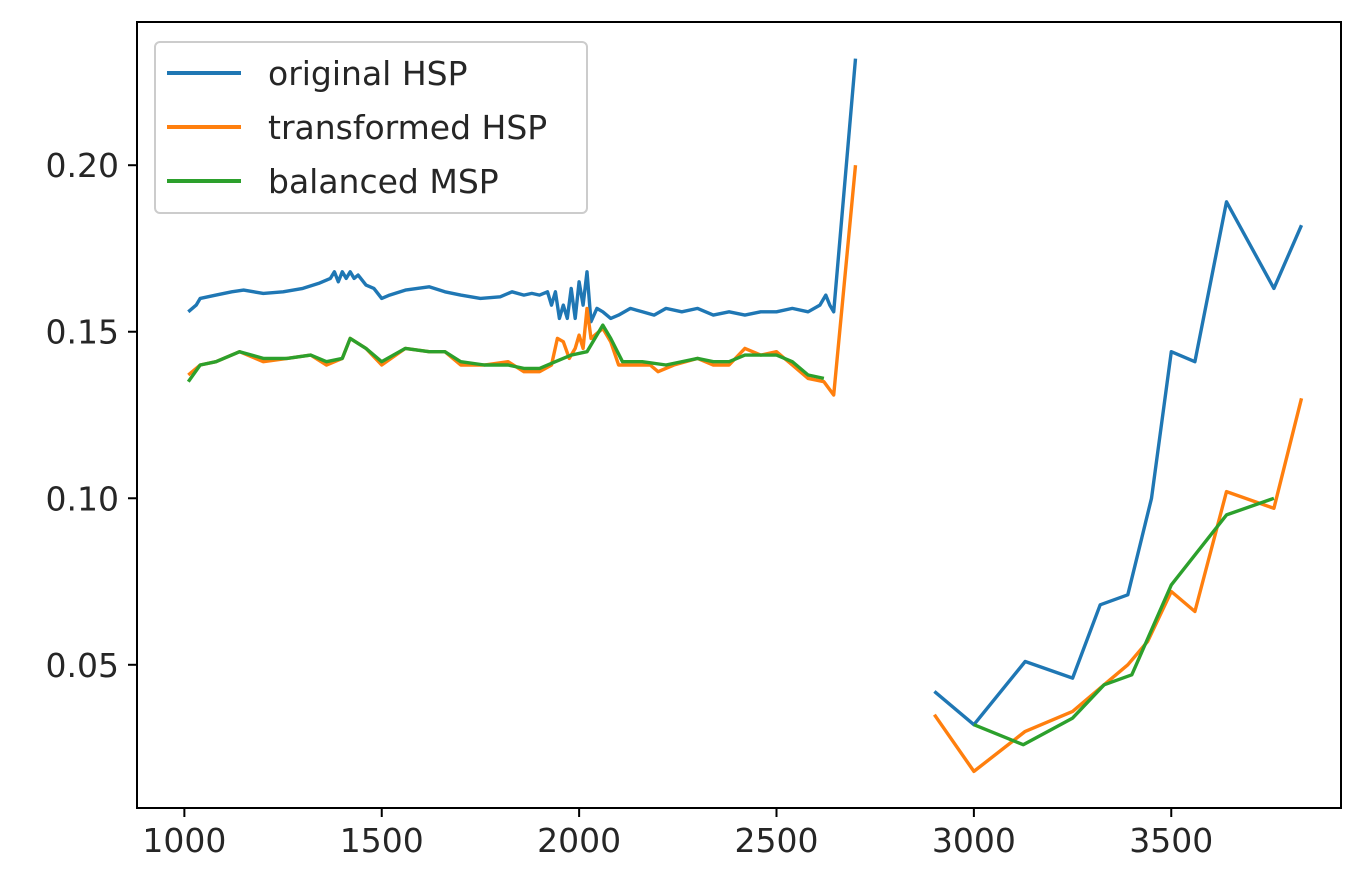 Image resolution: width=1366 pixels, height=884 pixels. Describe the element at coordinates (82, 665) in the screenshot. I see `y-tick-label: 0.05` at that location.